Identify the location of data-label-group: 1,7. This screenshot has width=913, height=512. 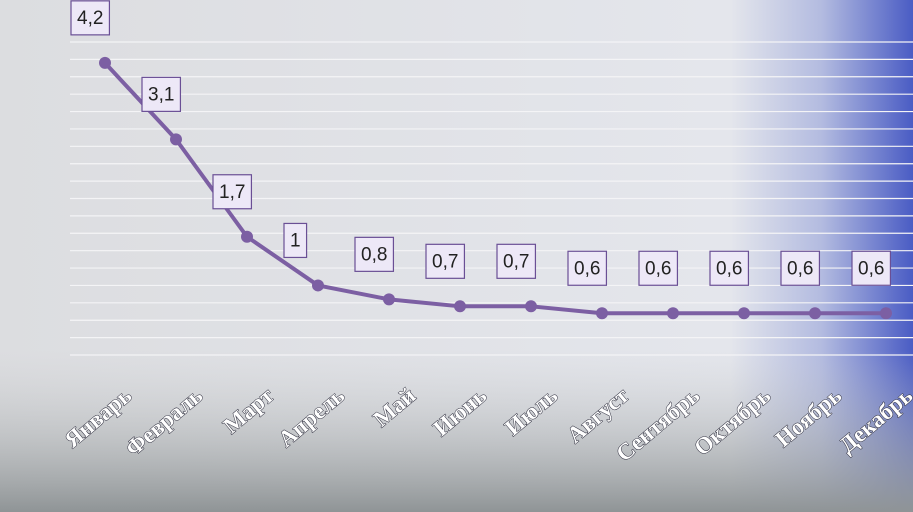
(232, 192).